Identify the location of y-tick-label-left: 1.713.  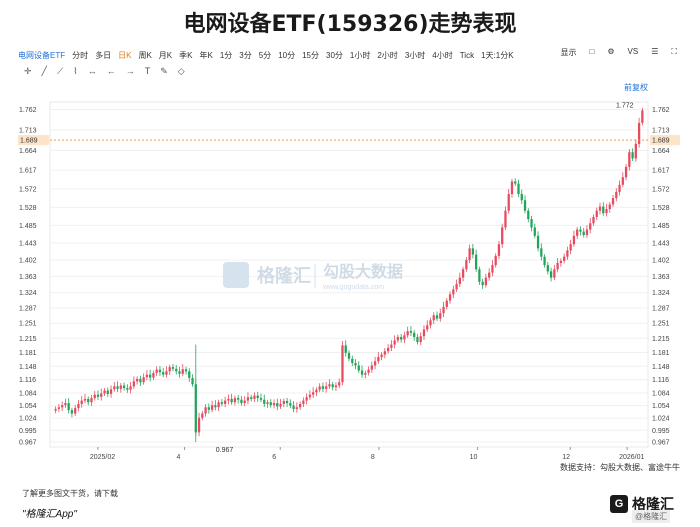
(28, 131).